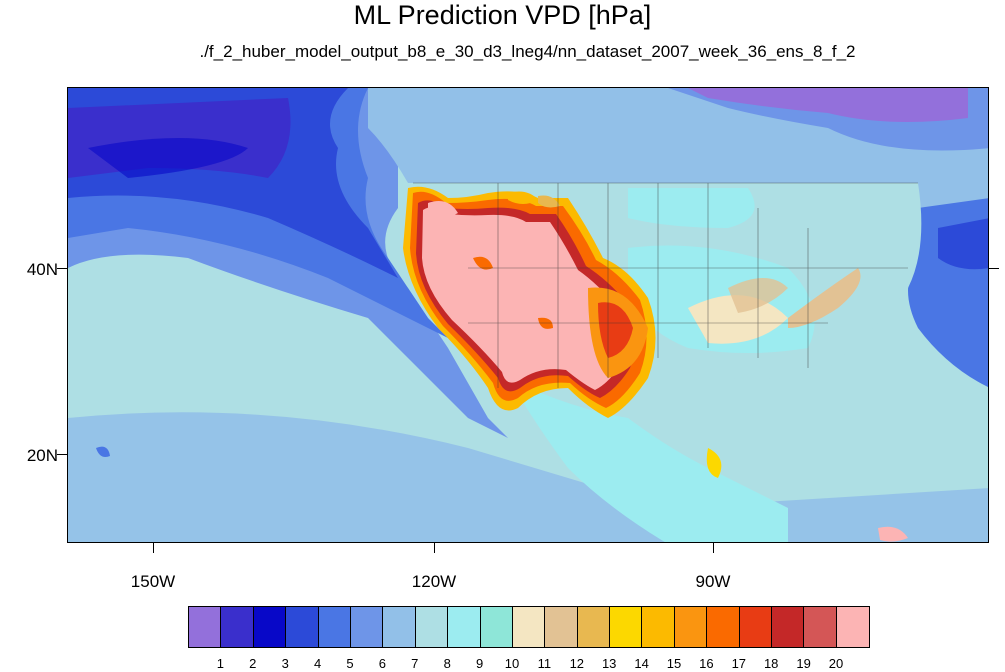 This screenshot has height=672, width=1005. What do you see at coordinates (434, 548) in the screenshot?
I see `tick-bottom-120w` at bounding box center [434, 548].